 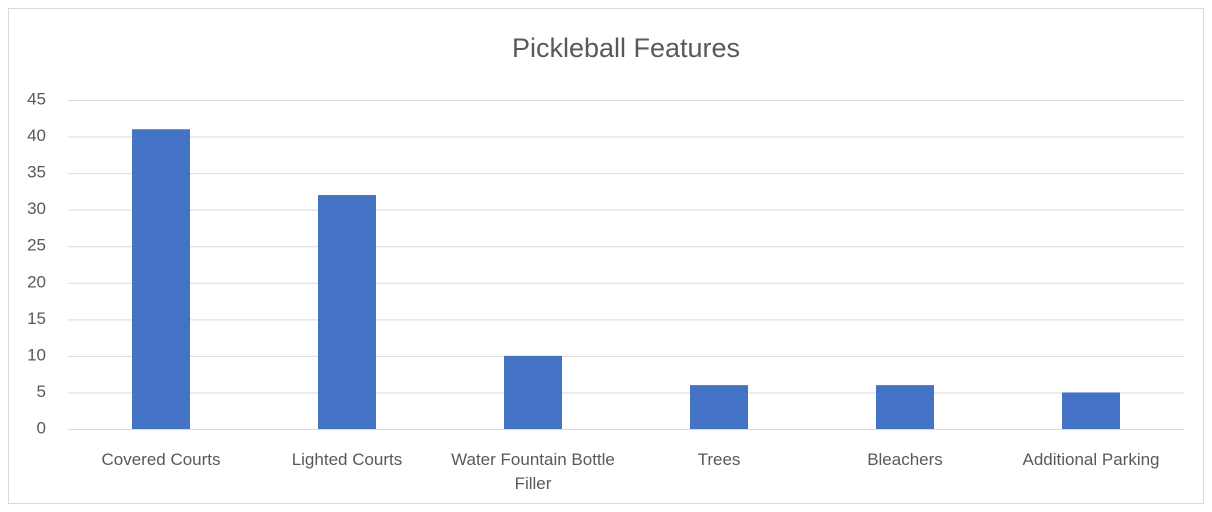 I want to click on x-tick-label: Additional Parking, so click(x=1091, y=459).